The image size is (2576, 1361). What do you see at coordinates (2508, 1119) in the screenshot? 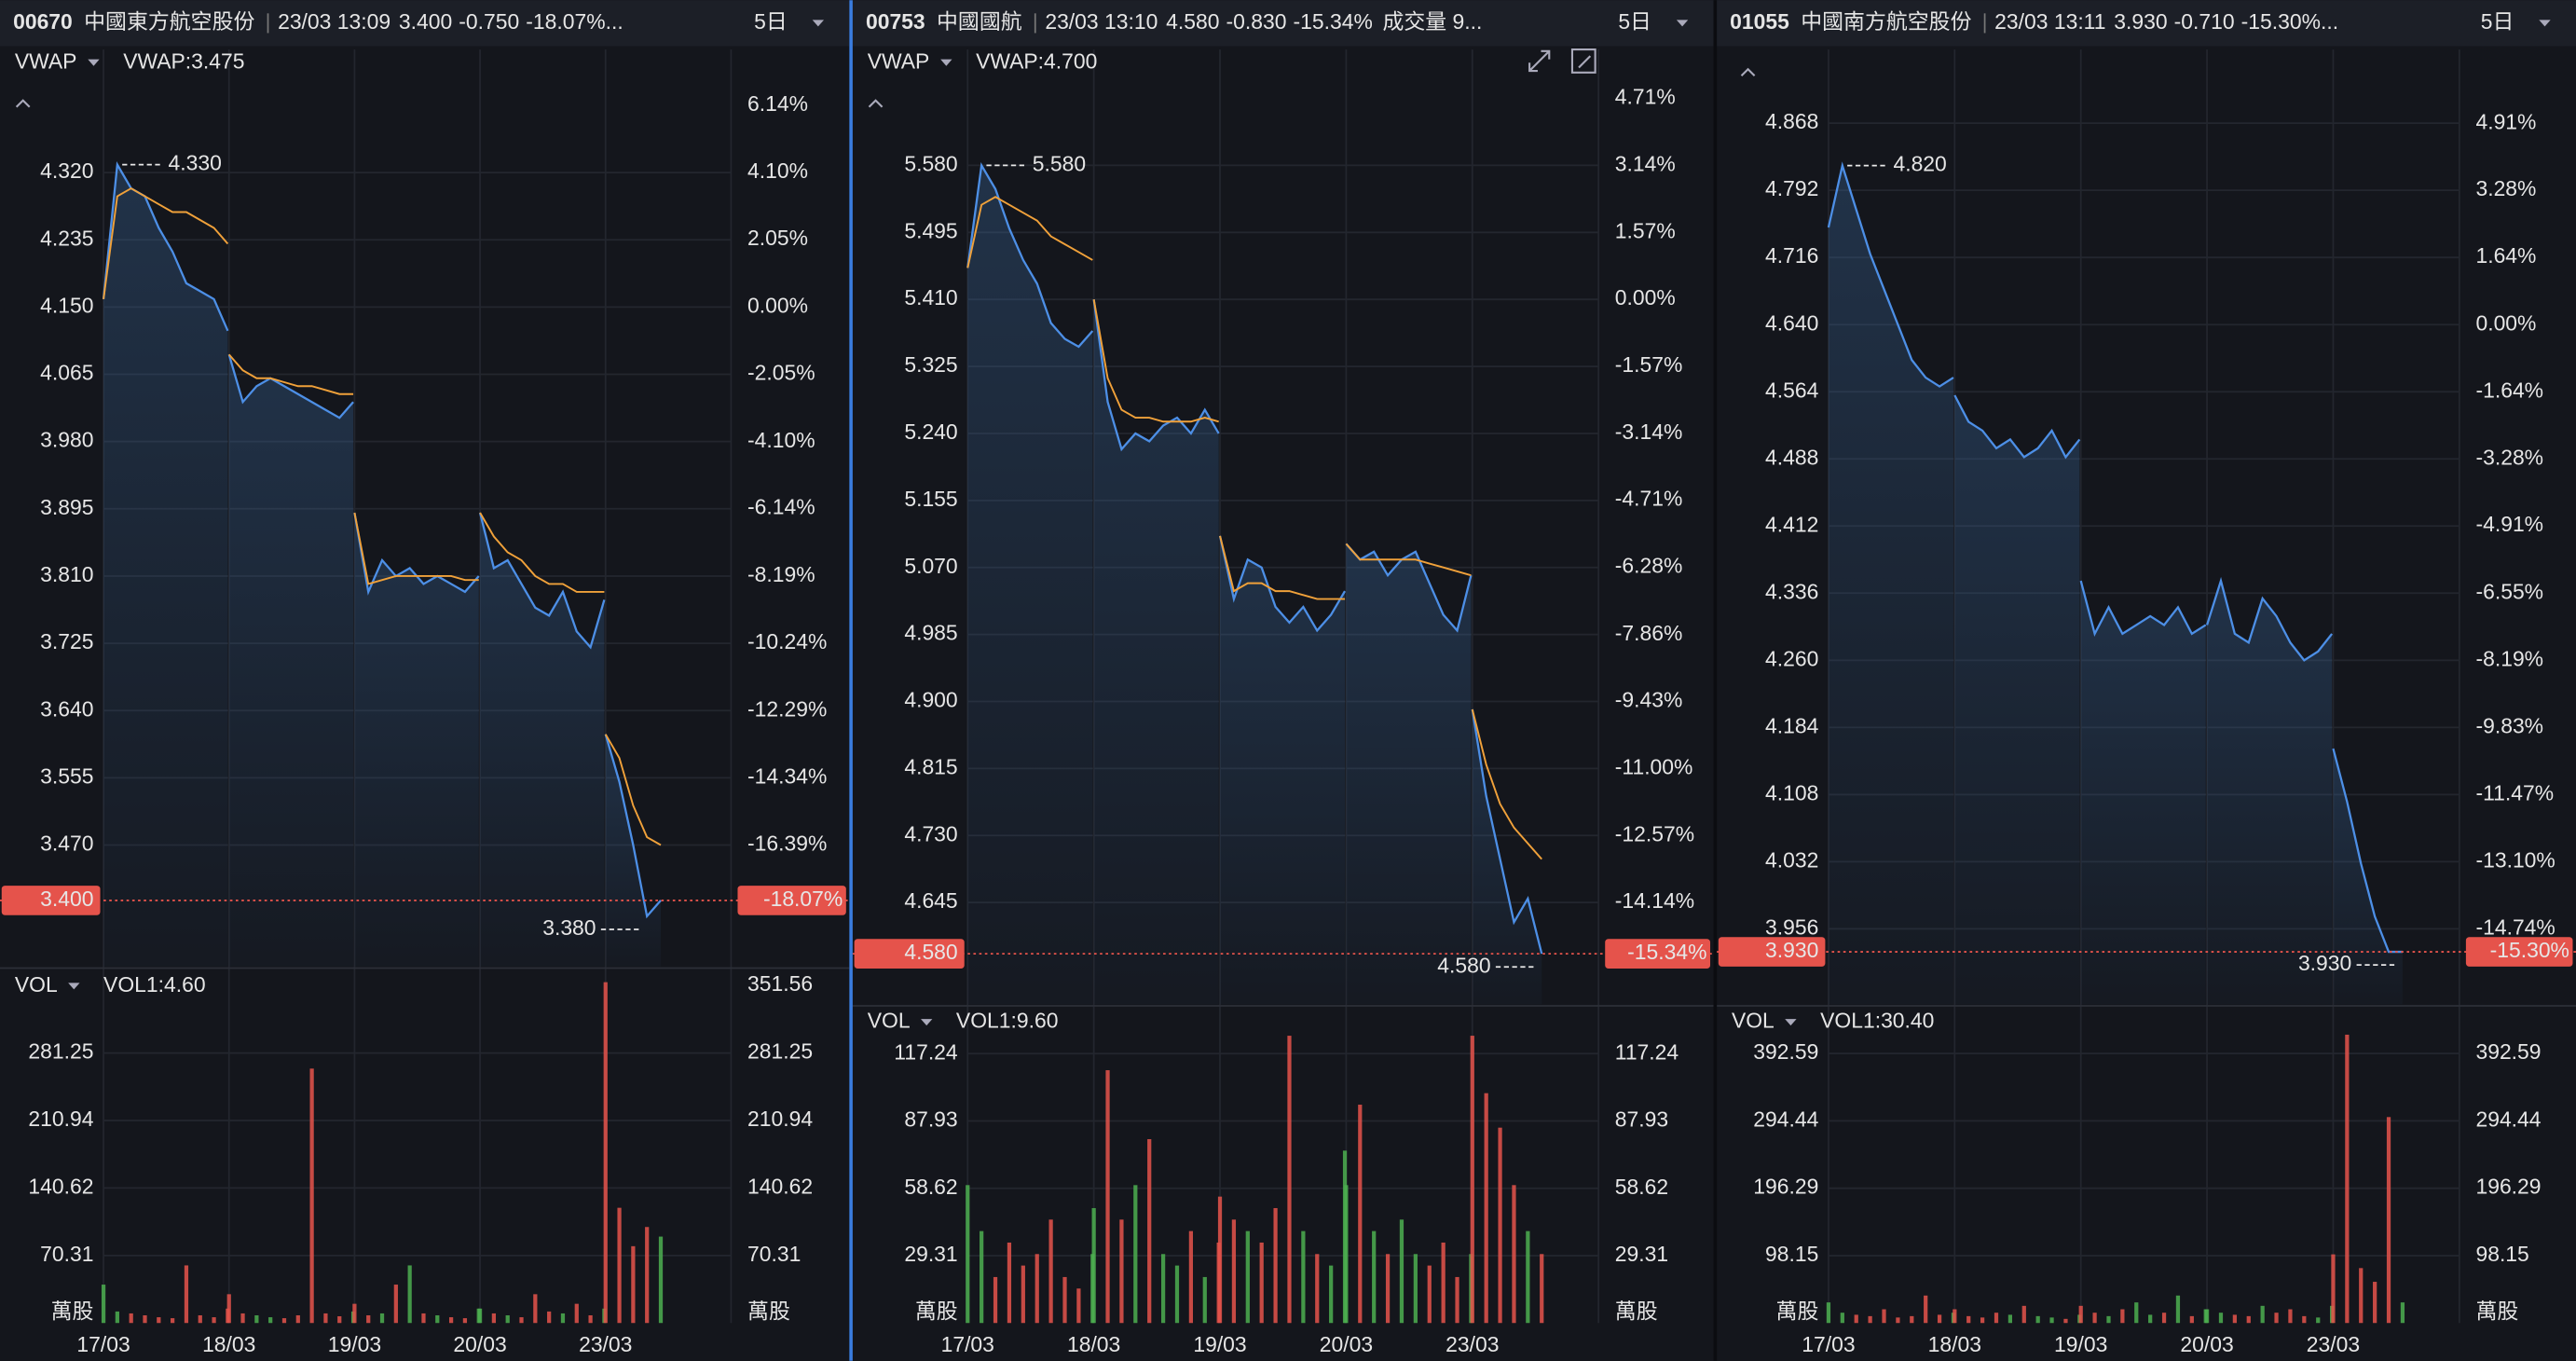
I see `volume-tick-label-right: 294.44` at bounding box center [2508, 1119].